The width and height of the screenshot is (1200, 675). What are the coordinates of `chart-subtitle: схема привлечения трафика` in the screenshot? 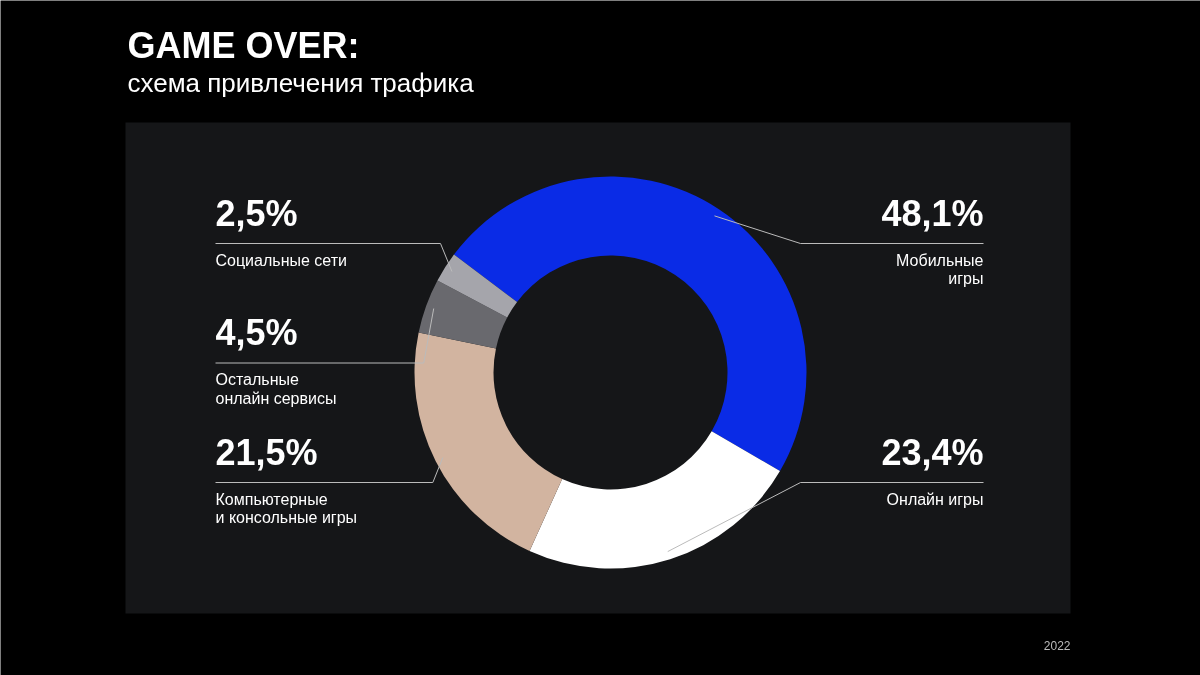 It's located at (301, 82).